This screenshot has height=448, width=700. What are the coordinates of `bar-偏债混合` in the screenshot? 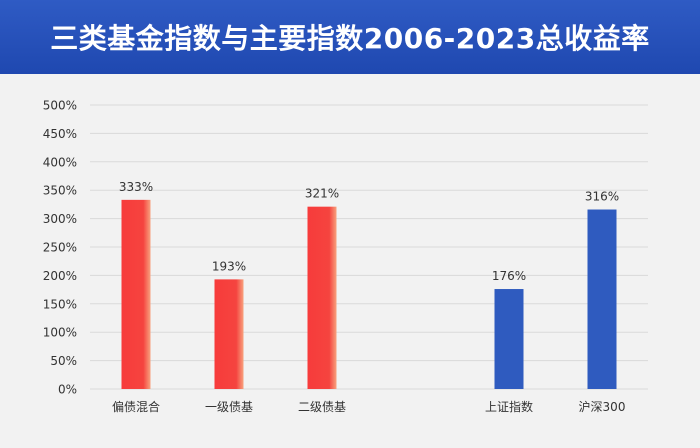 It's located at (136, 294).